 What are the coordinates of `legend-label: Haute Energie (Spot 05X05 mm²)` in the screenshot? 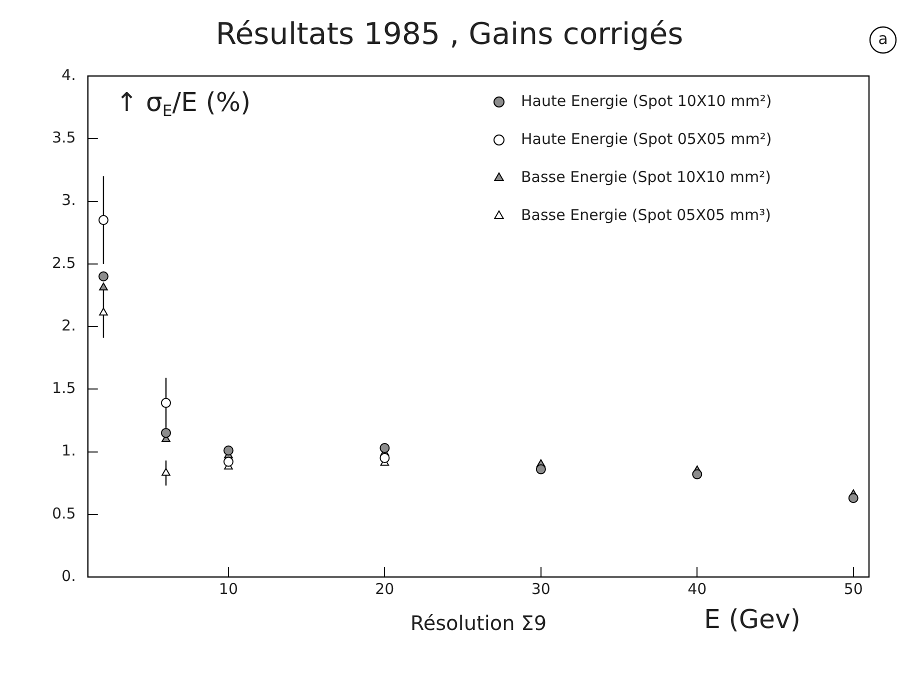 It's located at (646, 139).